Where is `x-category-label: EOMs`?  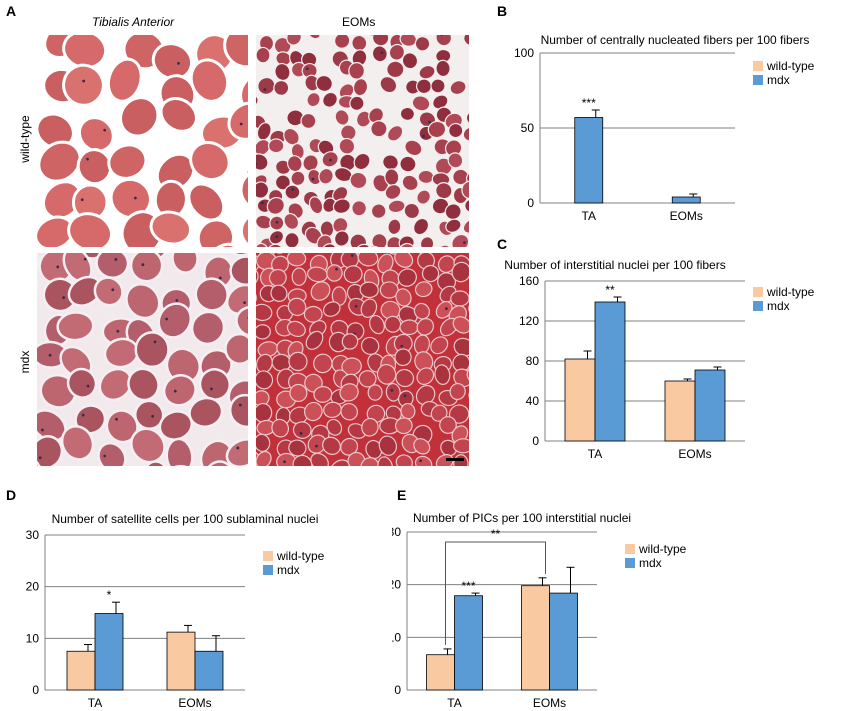 x-category-label: EOMs is located at coordinates (686, 216).